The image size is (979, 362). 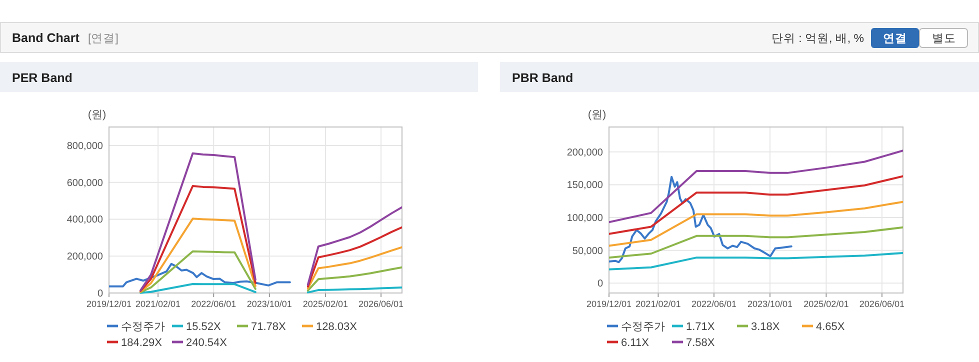 What do you see at coordinates (85, 146) in the screenshot?
I see `y-tick-label: 800,000` at bounding box center [85, 146].